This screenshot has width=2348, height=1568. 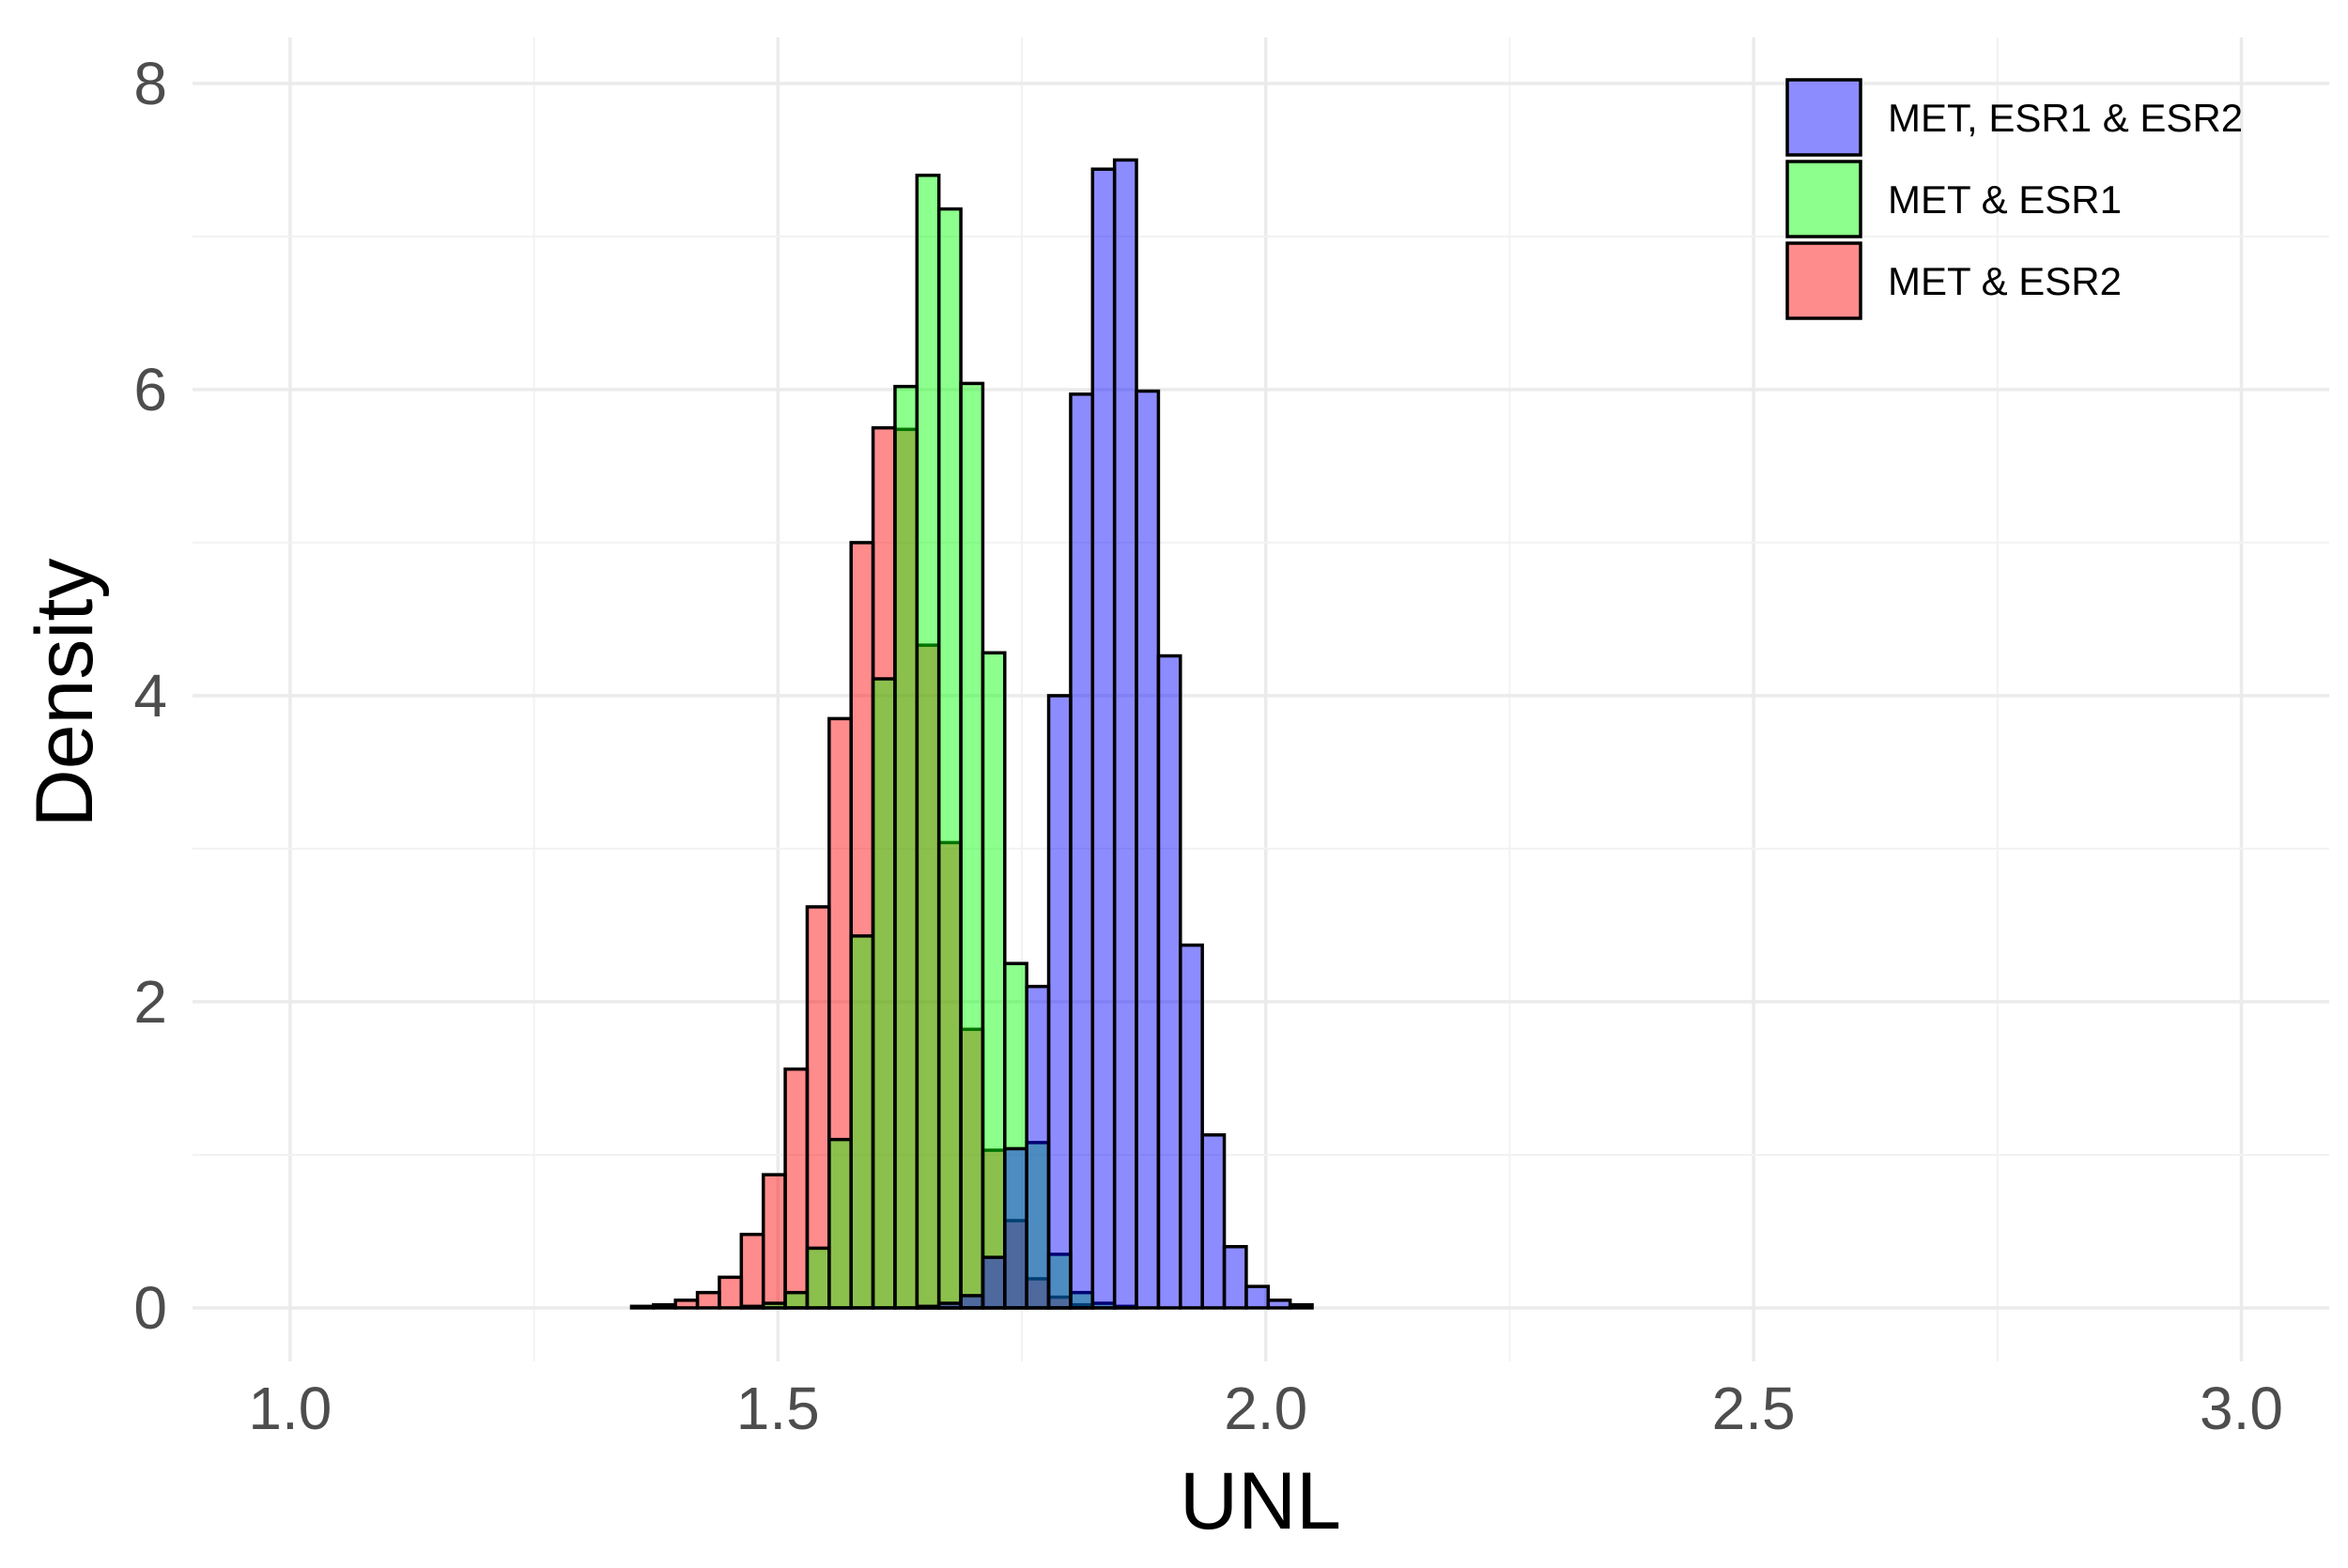 What do you see at coordinates (290, 1409) in the screenshot?
I see `x-tick-label: 1.0` at bounding box center [290, 1409].